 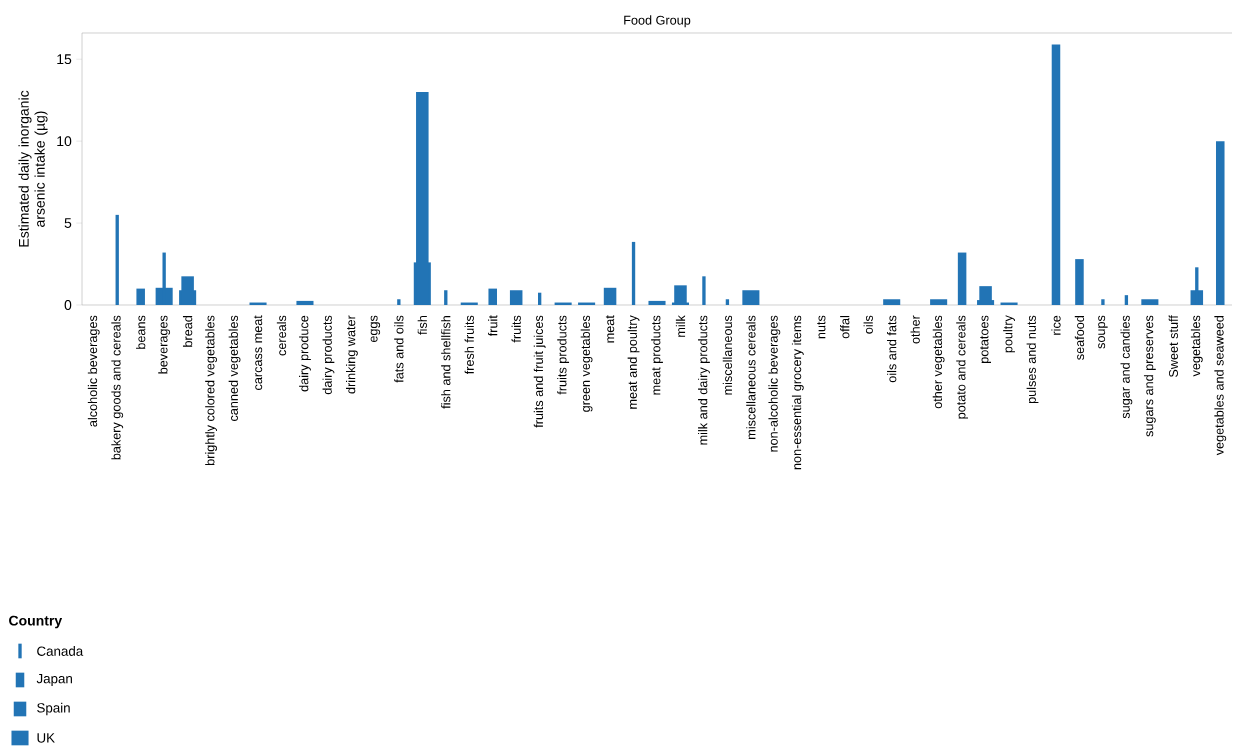 I want to click on x-tick-label: fats and oils, so click(x=399, y=349).